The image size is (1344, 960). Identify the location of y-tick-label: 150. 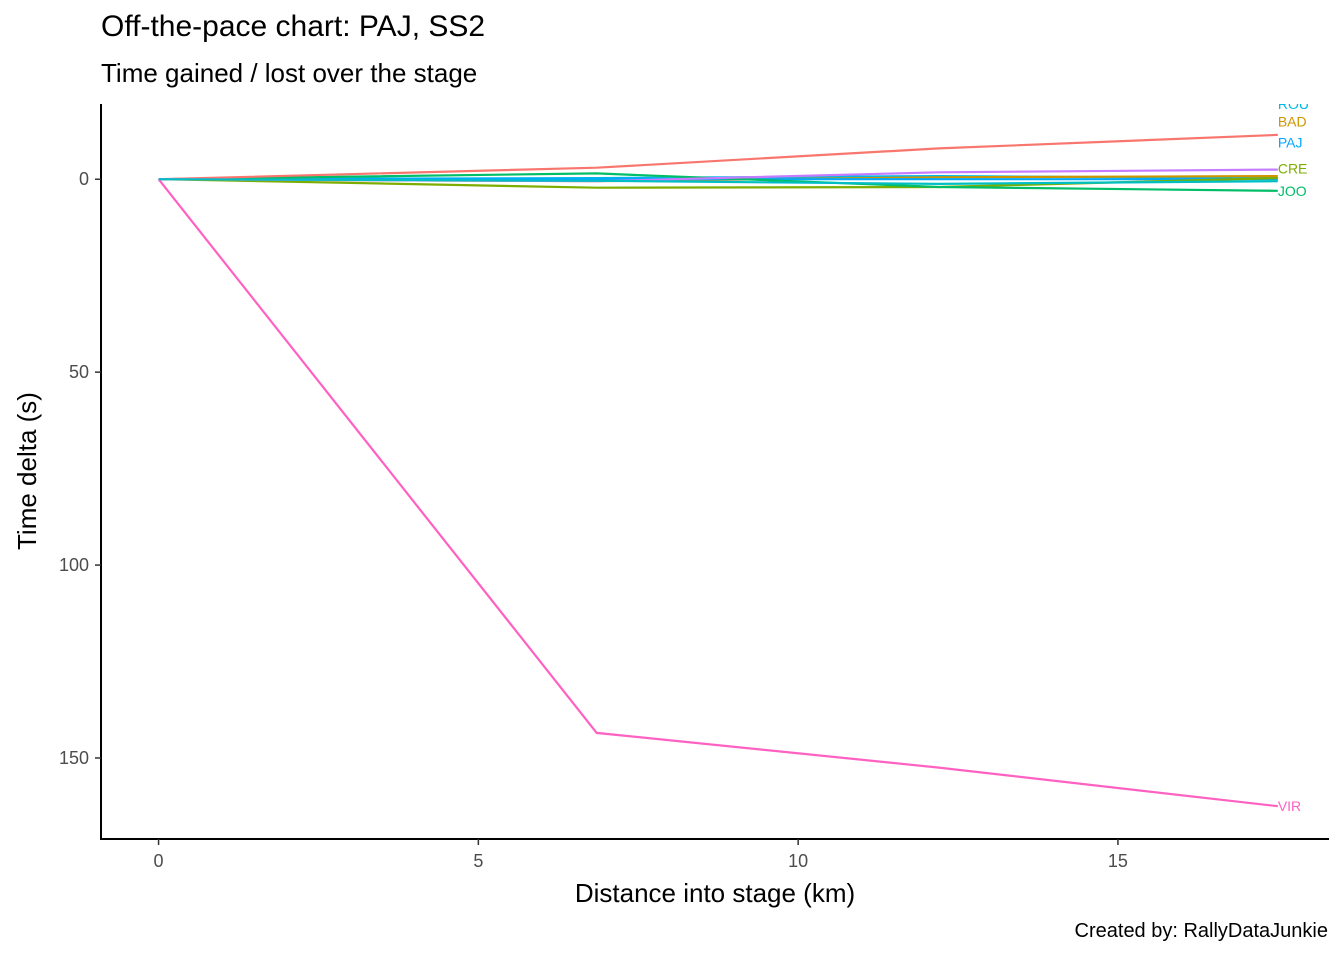
(74, 758).